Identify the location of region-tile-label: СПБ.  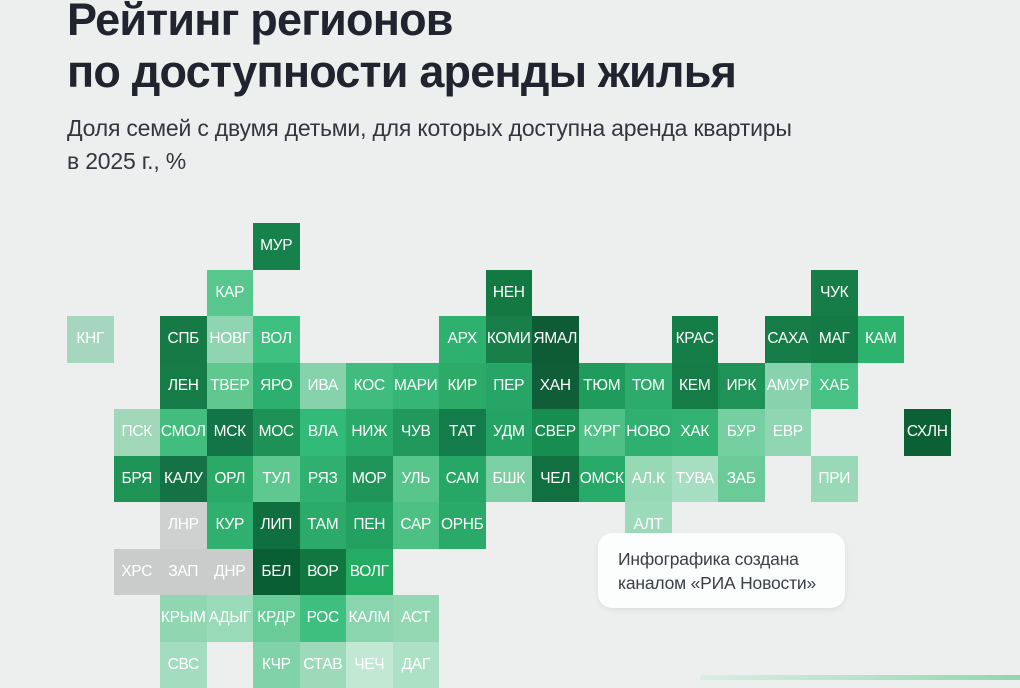
(183, 339).